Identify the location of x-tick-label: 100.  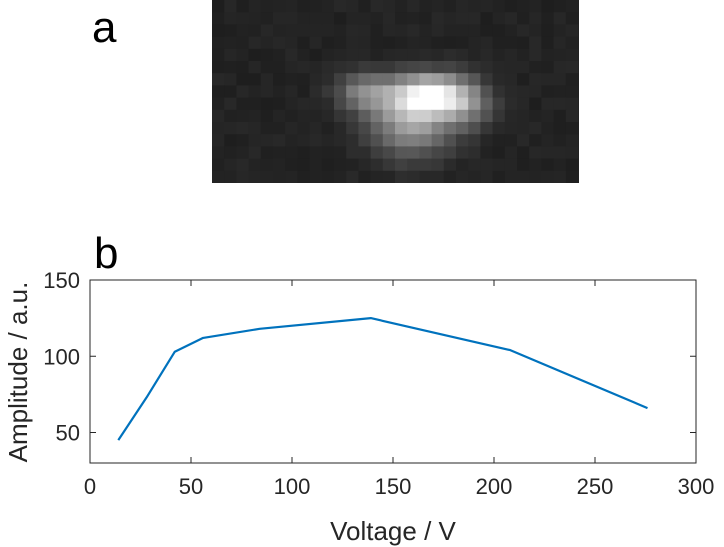
(292, 486).